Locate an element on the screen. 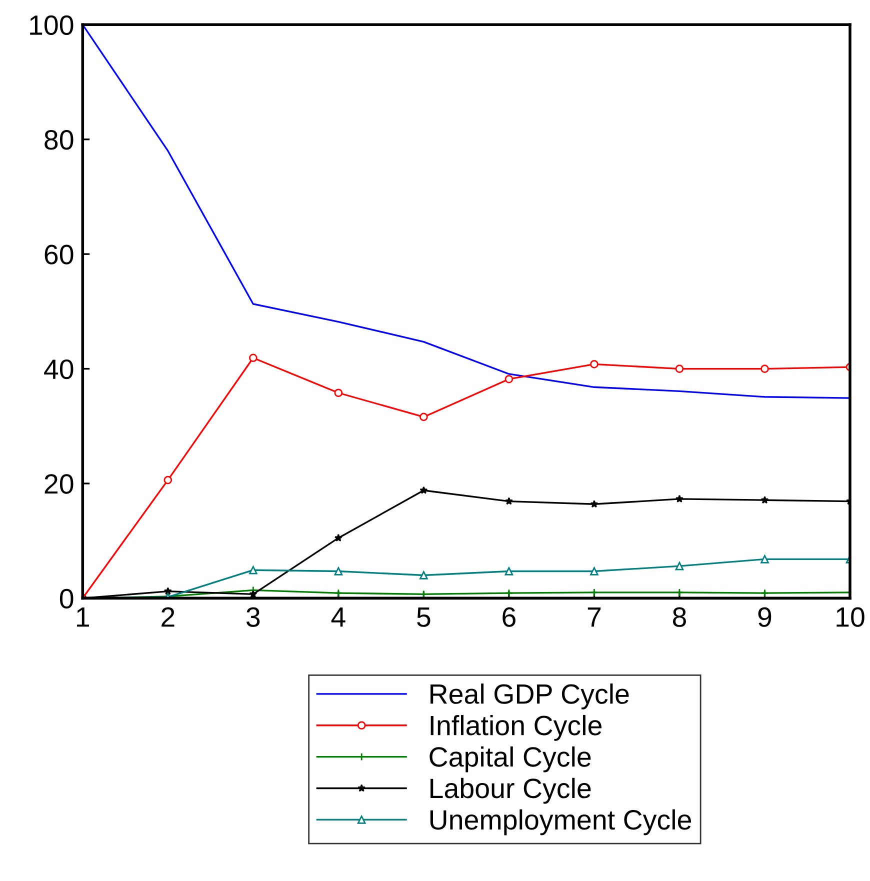 This screenshot has width=870, height=881. legend-label: Unemployment Cycle is located at coordinates (561, 822).